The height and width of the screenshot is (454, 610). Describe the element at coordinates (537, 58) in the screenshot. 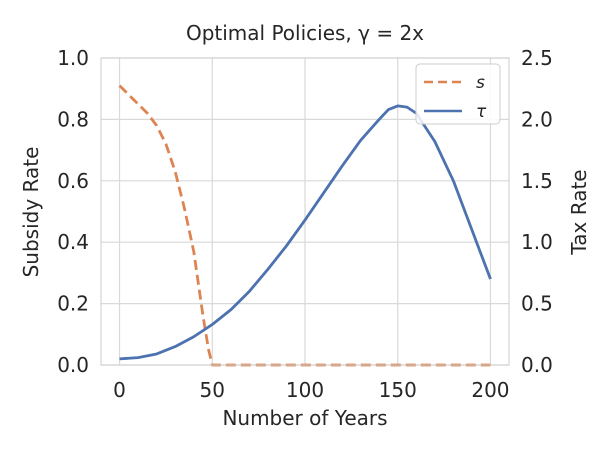

I see `y-right-tick-label: 2.5` at that location.